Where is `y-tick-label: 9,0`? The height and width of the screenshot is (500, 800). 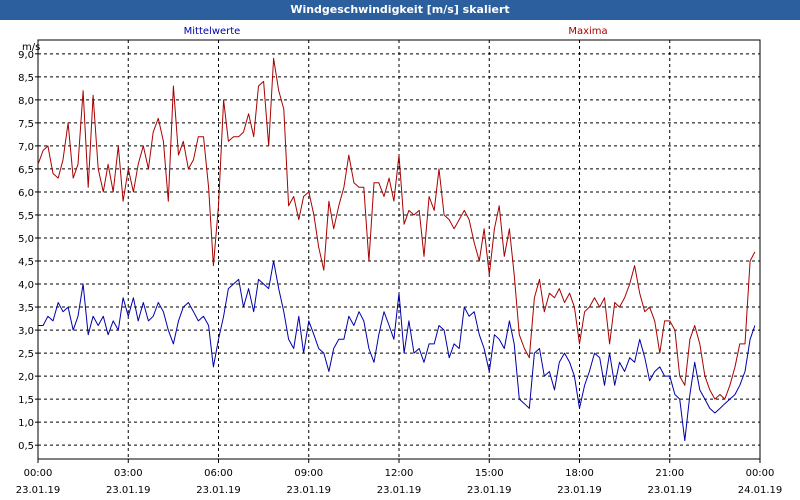 y-tick-label: 9,0 is located at coordinates (26, 55).